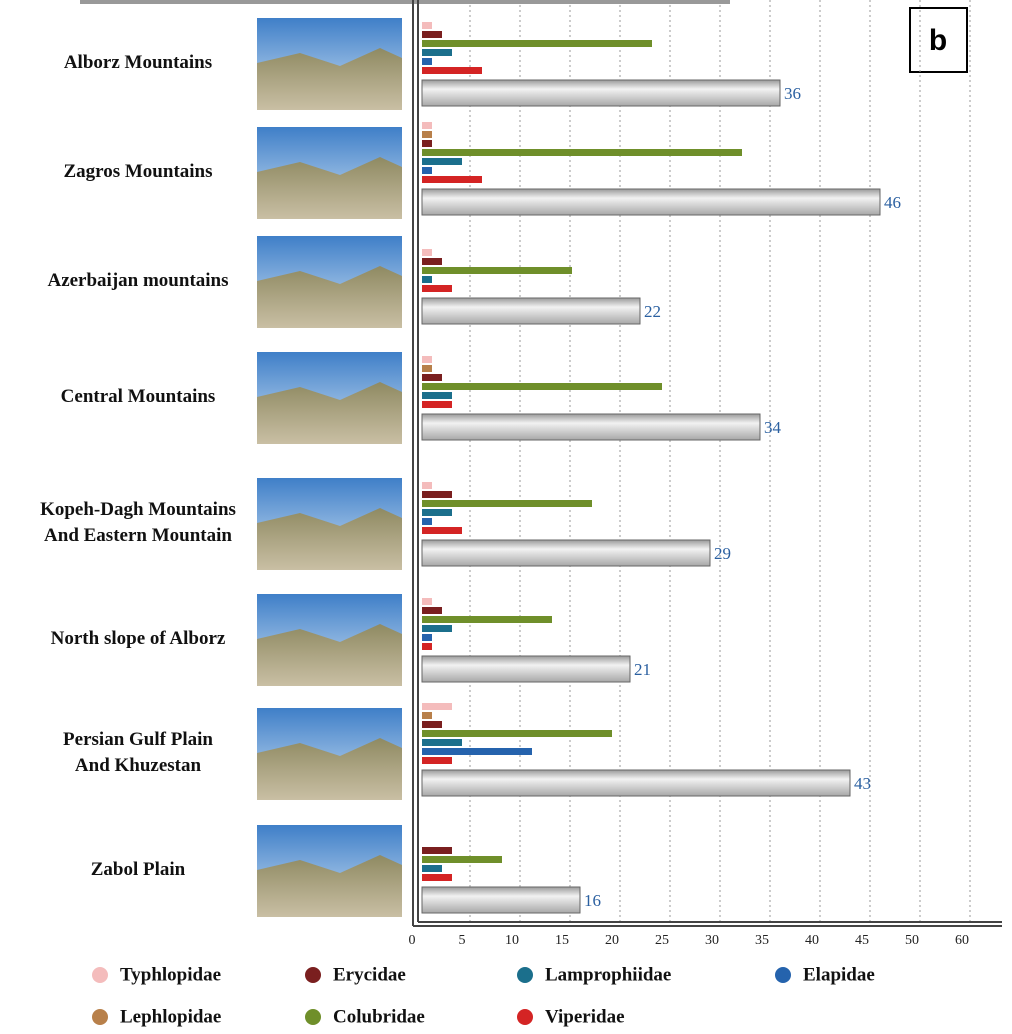 This screenshot has width=1012, height=1034. What do you see at coordinates (137, 171) in the screenshot?
I see `category-label: Zagros Mountains` at bounding box center [137, 171].